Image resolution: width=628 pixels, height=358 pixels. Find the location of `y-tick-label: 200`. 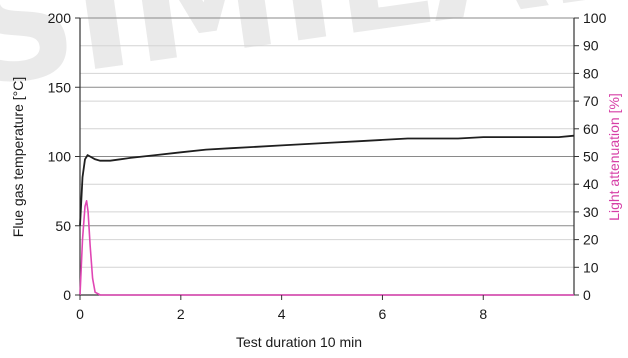

y-tick-label: 200 is located at coordinates (60, 18).